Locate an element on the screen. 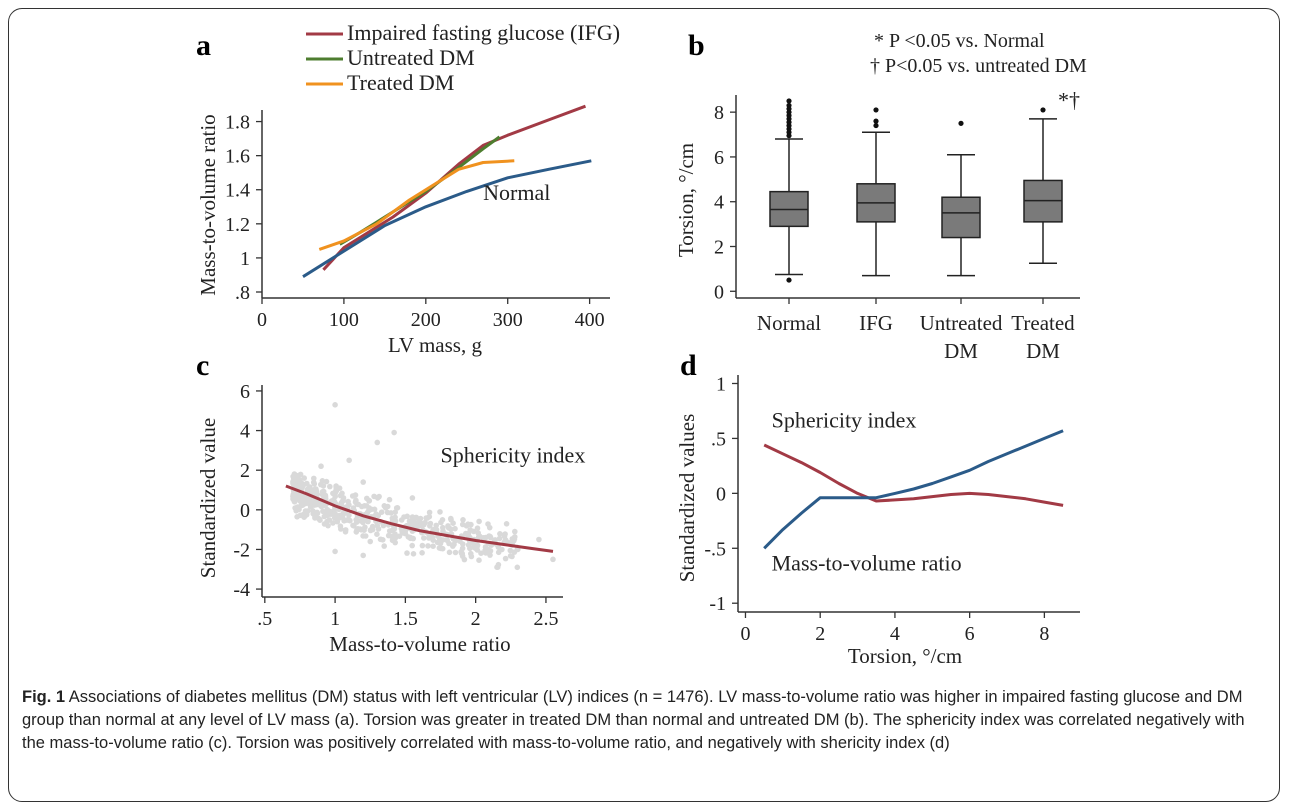 Image resolution: width=1292 pixels, height=810 pixels. panel-c-x-tick-label: 1 is located at coordinates (335, 619).